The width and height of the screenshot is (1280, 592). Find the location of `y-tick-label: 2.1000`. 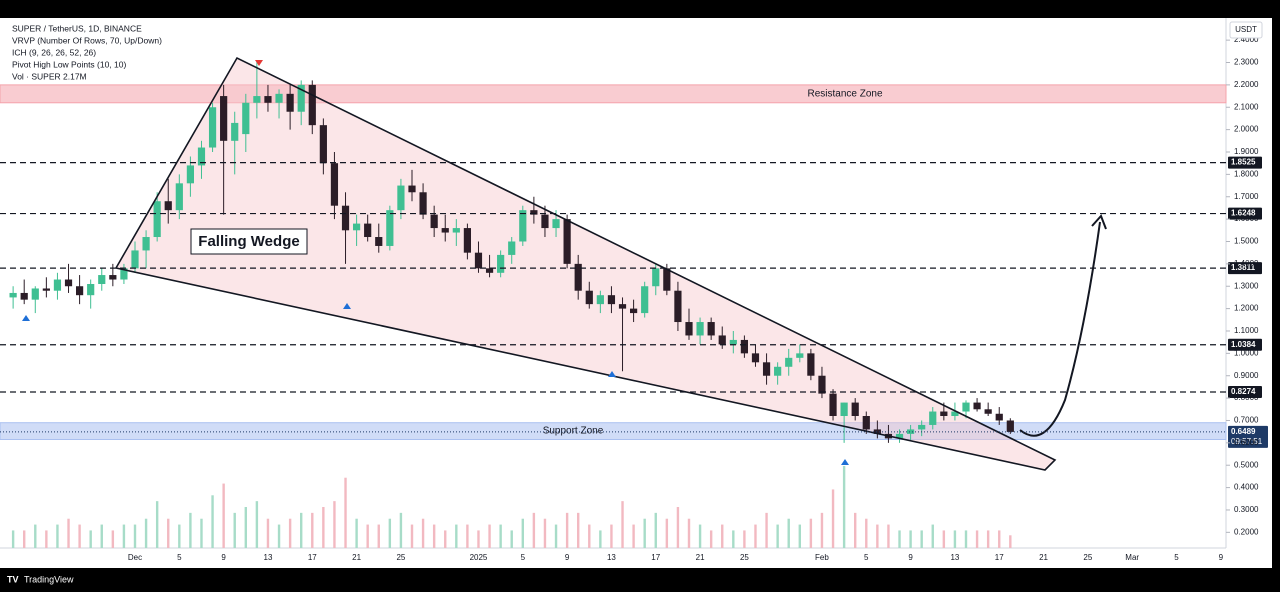

y-tick-label: 2.1000 is located at coordinates (1246, 106).